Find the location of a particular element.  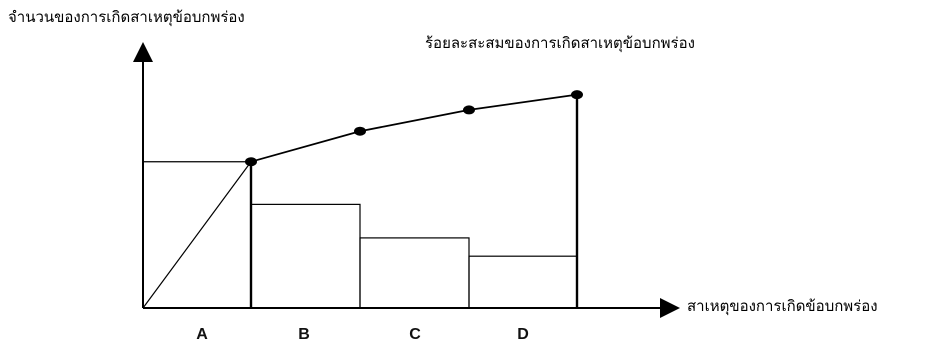

bar-d is located at coordinates (523, 282).